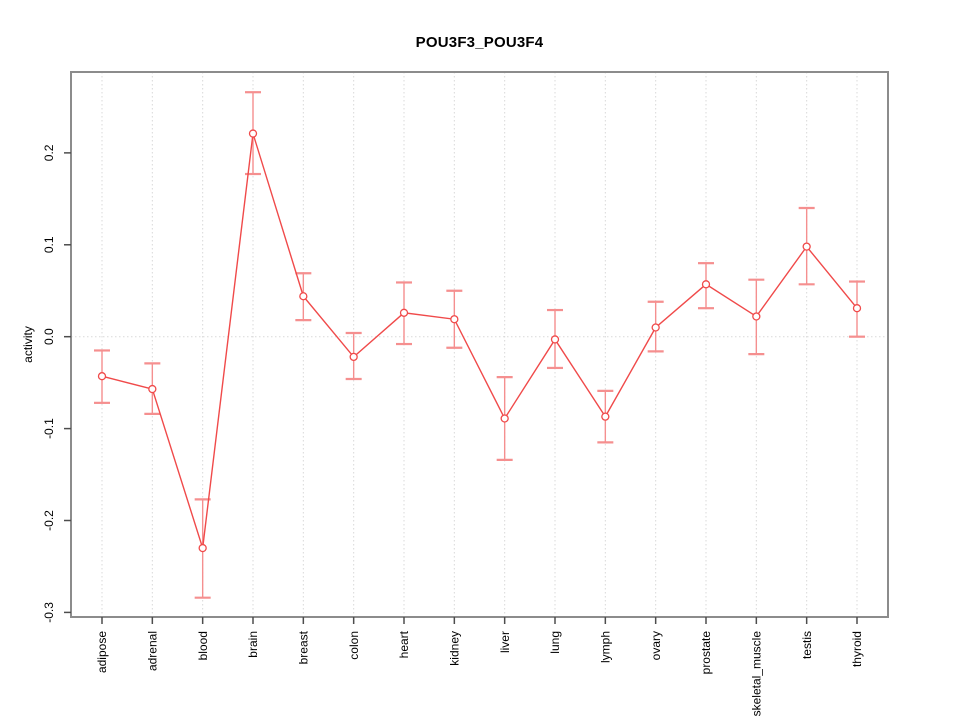  What do you see at coordinates (152, 389) in the screenshot?
I see `data-point-adrenal` at bounding box center [152, 389].